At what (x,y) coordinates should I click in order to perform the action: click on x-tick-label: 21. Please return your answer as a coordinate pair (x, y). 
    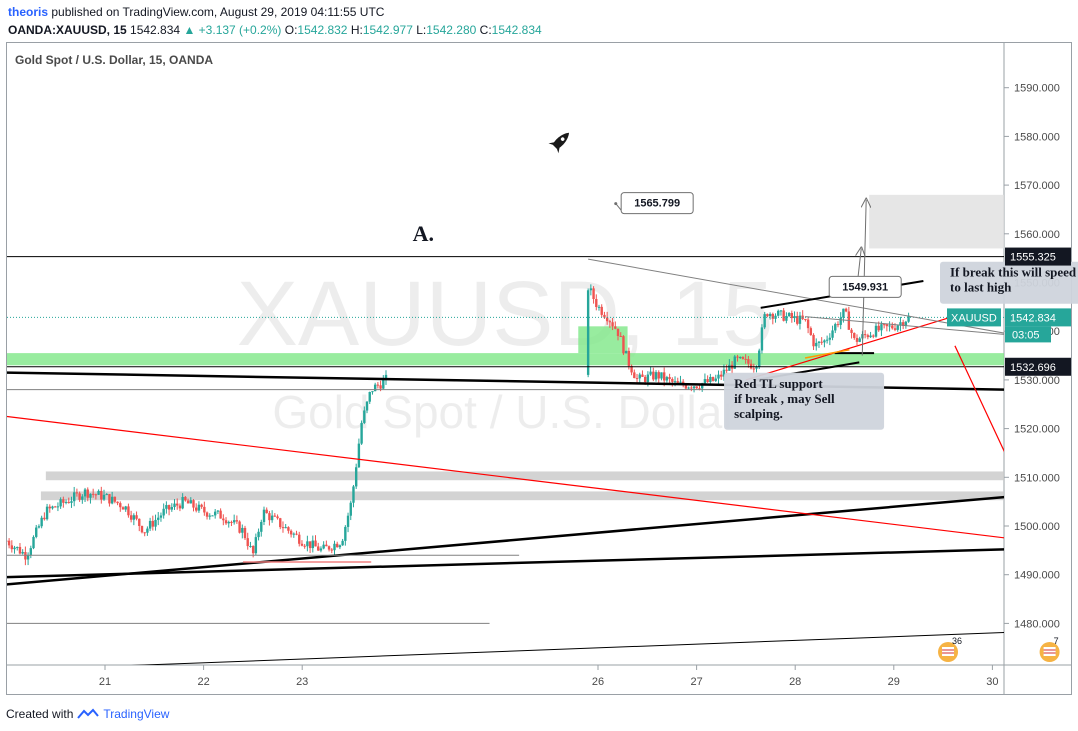
    Looking at the image, I should click on (105, 682).